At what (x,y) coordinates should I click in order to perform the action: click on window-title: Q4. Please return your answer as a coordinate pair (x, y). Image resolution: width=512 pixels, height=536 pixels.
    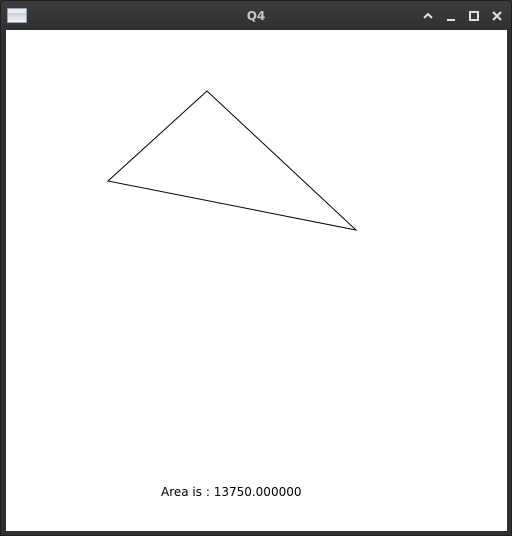
    Looking at the image, I should click on (256, 16).